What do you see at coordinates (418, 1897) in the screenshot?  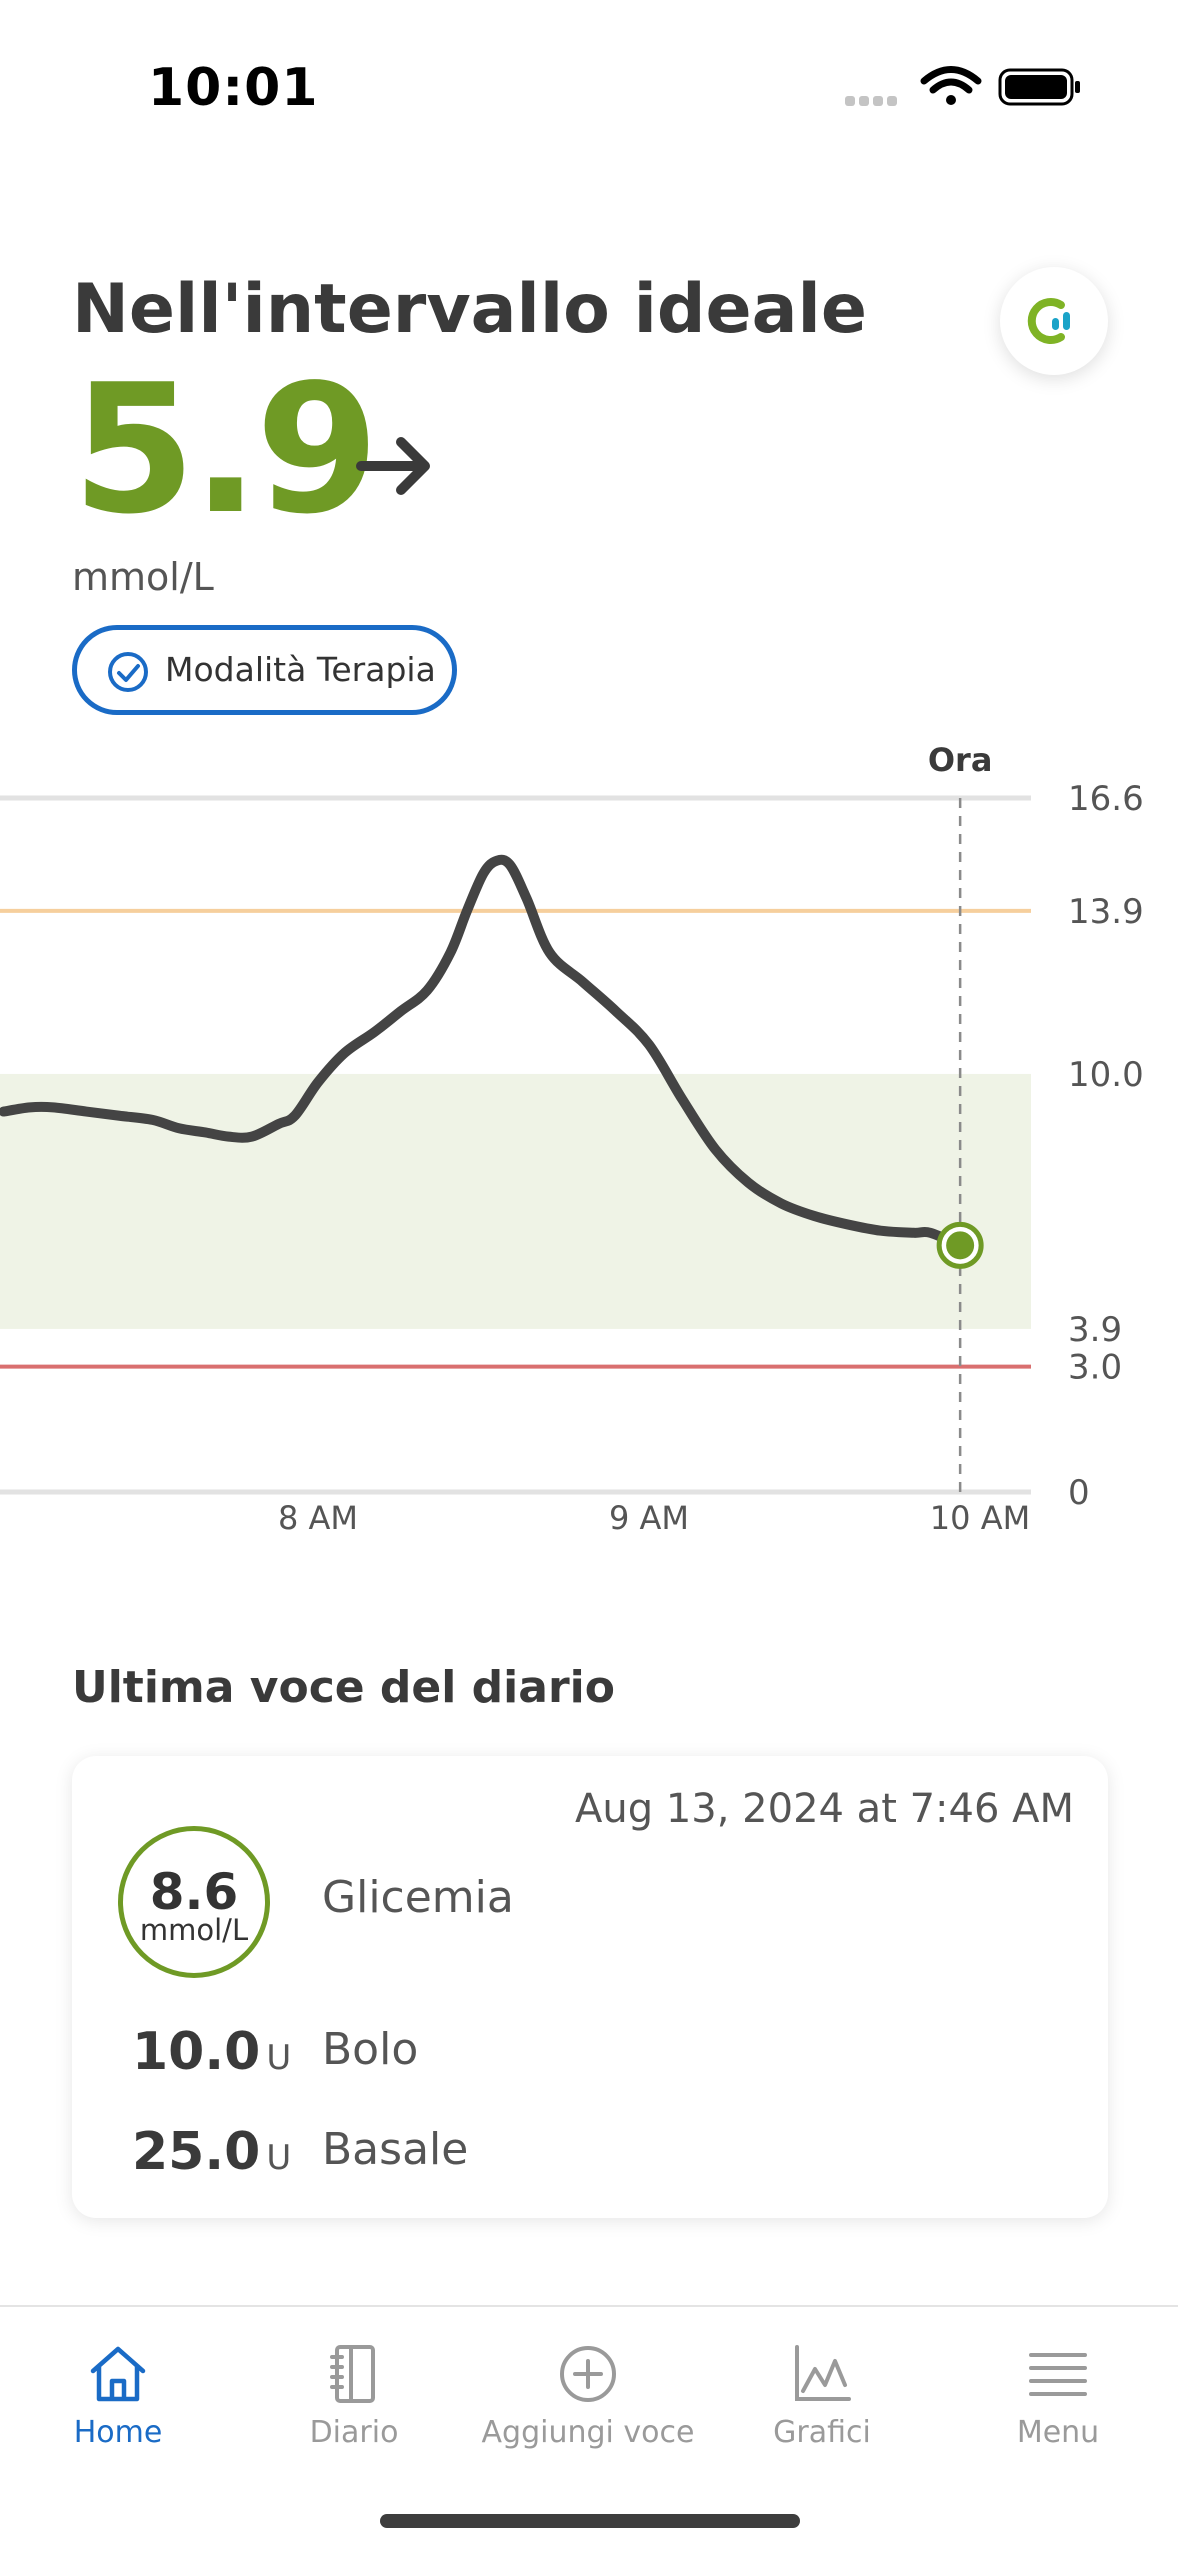 I see `blood-glucose-label: Glicemia` at bounding box center [418, 1897].